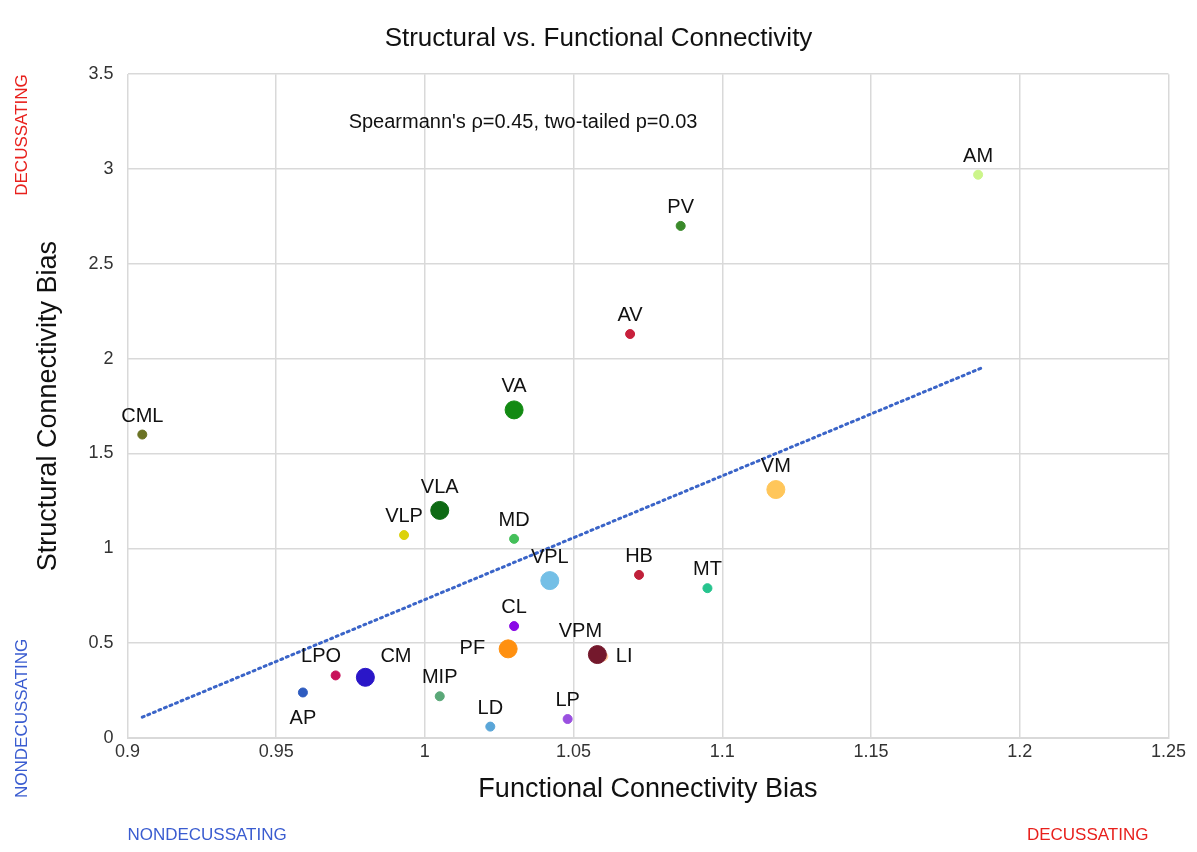 Image resolution: width=1197 pixels, height=852 pixels. I want to click on series-label: PF, so click(472, 647).